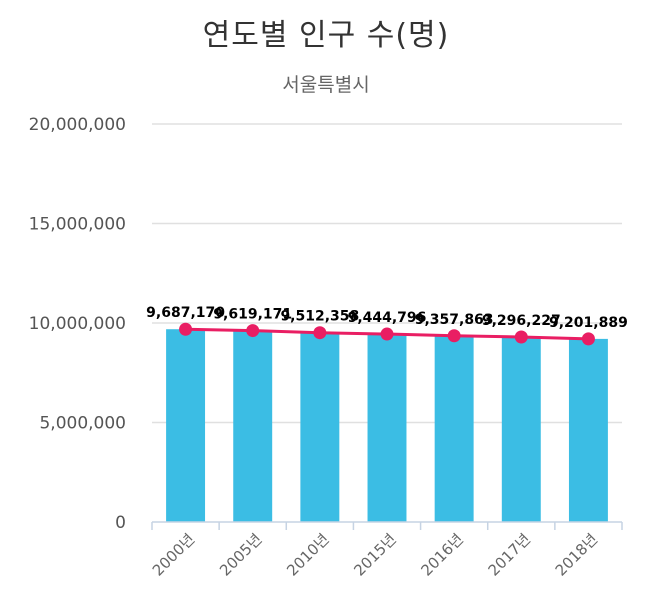 The image size is (652, 606). I want to click on x-tick-label: 2000년, so click(173, 554).